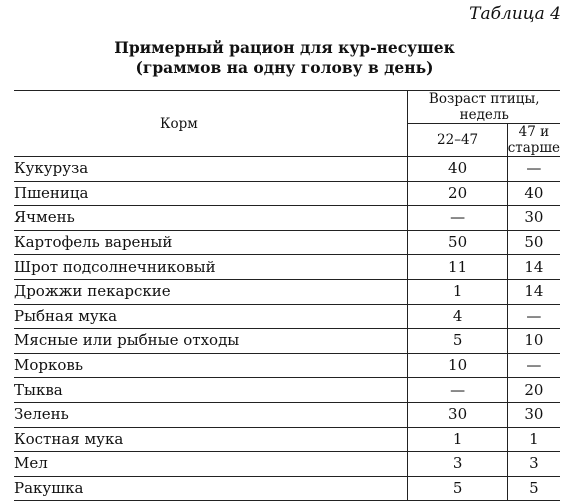 The image size is (569, 501). I want to click on value-22-47-cell: 4, so click(457, 317).